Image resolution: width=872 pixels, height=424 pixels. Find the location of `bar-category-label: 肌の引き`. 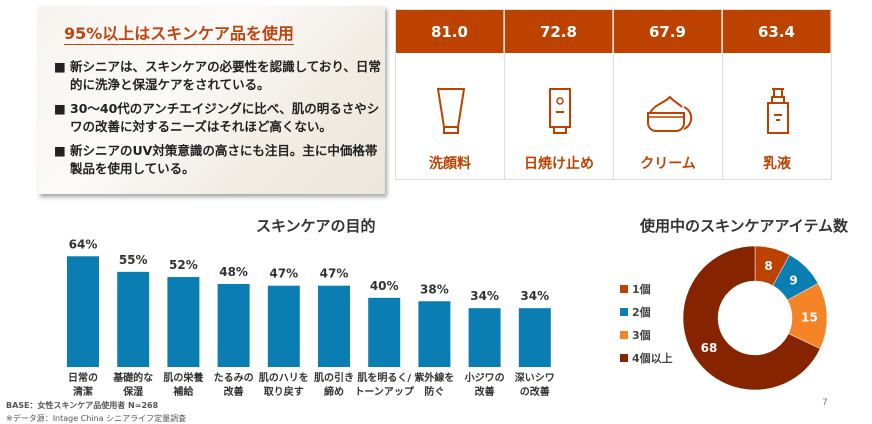

bar-category-label: 肌の引き is located at coordinates (334, 377).